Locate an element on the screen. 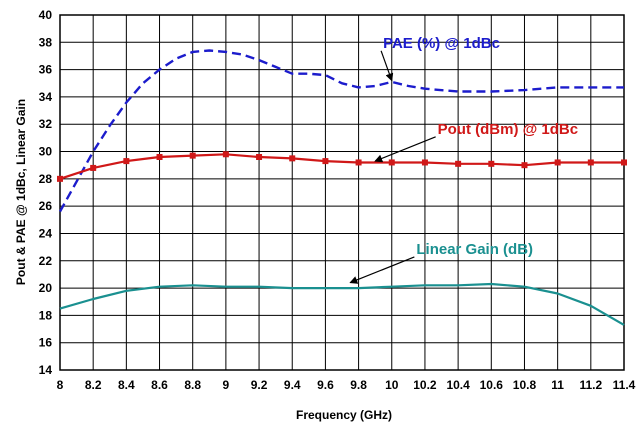 The width and height of the screenshot is (640, 423). x-tick-label: 8.4 is located at coordinates (126, 385).